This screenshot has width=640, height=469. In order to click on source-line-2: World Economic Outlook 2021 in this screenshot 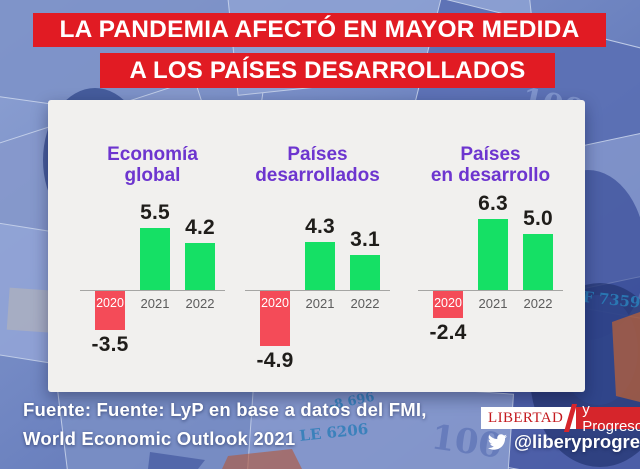, I will do `click(159, 438)`.